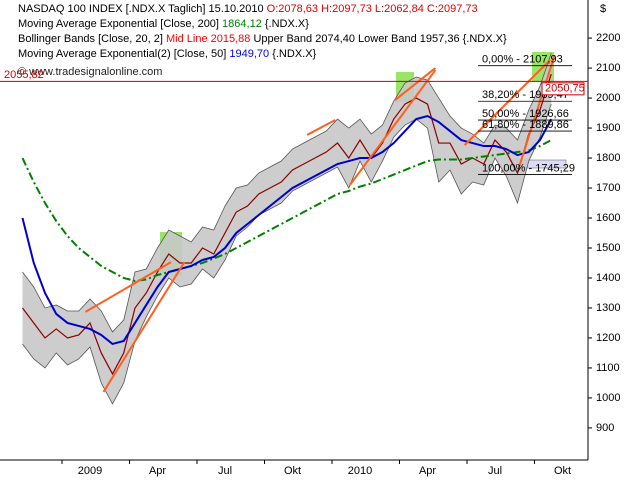 The height and width of the screenshot is (485, 640). I want to click on legend-text: Moving Average Exponential [Close, 200], so click(118, 24).